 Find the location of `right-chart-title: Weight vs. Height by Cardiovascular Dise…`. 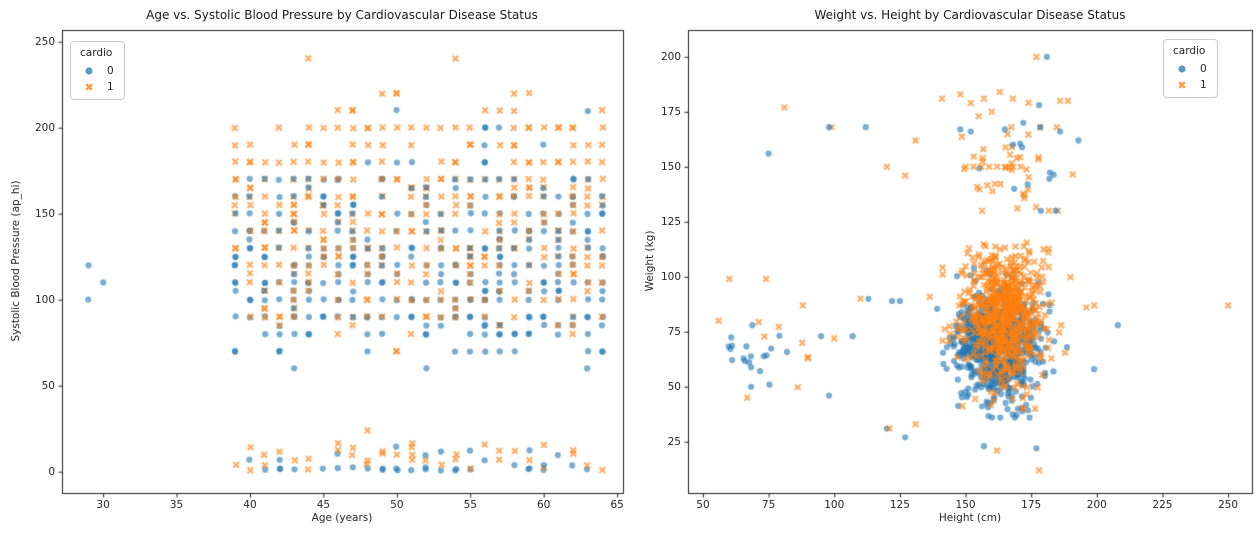

right-chart-title: Weight vs. Height by Cardiovascular Dise… is located at coordinates (970, 15).